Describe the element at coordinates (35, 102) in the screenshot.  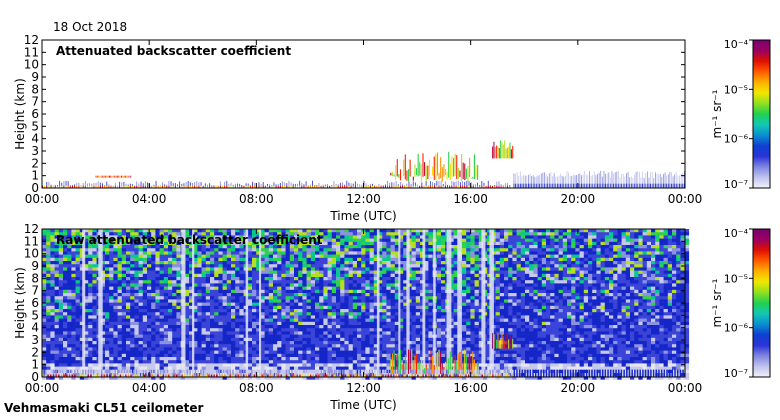
I see `y-tick-label: 7` at that location.